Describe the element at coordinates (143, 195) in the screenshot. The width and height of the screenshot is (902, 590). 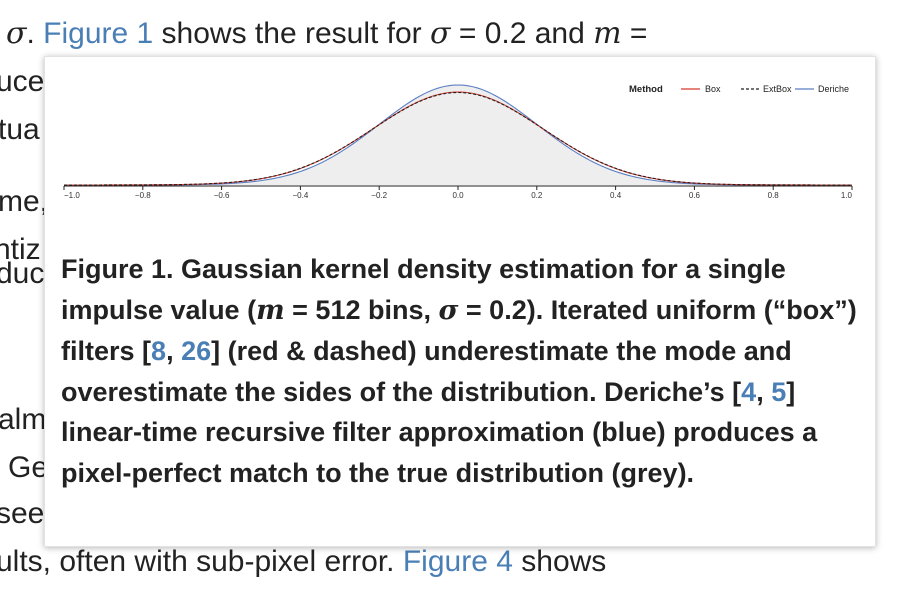
I see `x-tick-label: −0.8` at that location.